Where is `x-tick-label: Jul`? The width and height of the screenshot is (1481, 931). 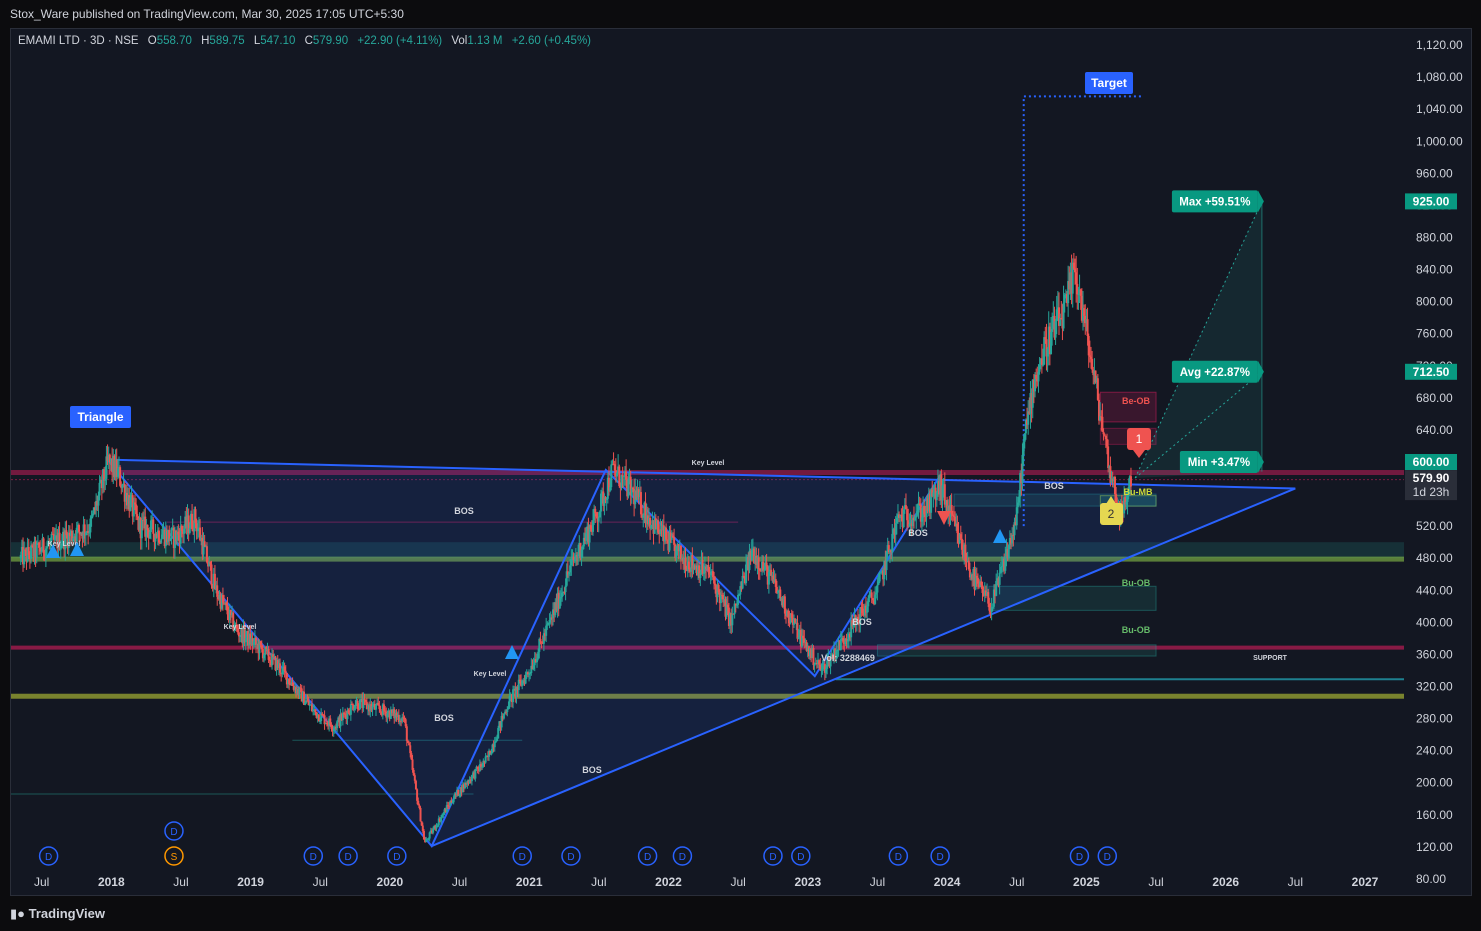 x-tick-label: Jul is located at coordinates (1016, 882).